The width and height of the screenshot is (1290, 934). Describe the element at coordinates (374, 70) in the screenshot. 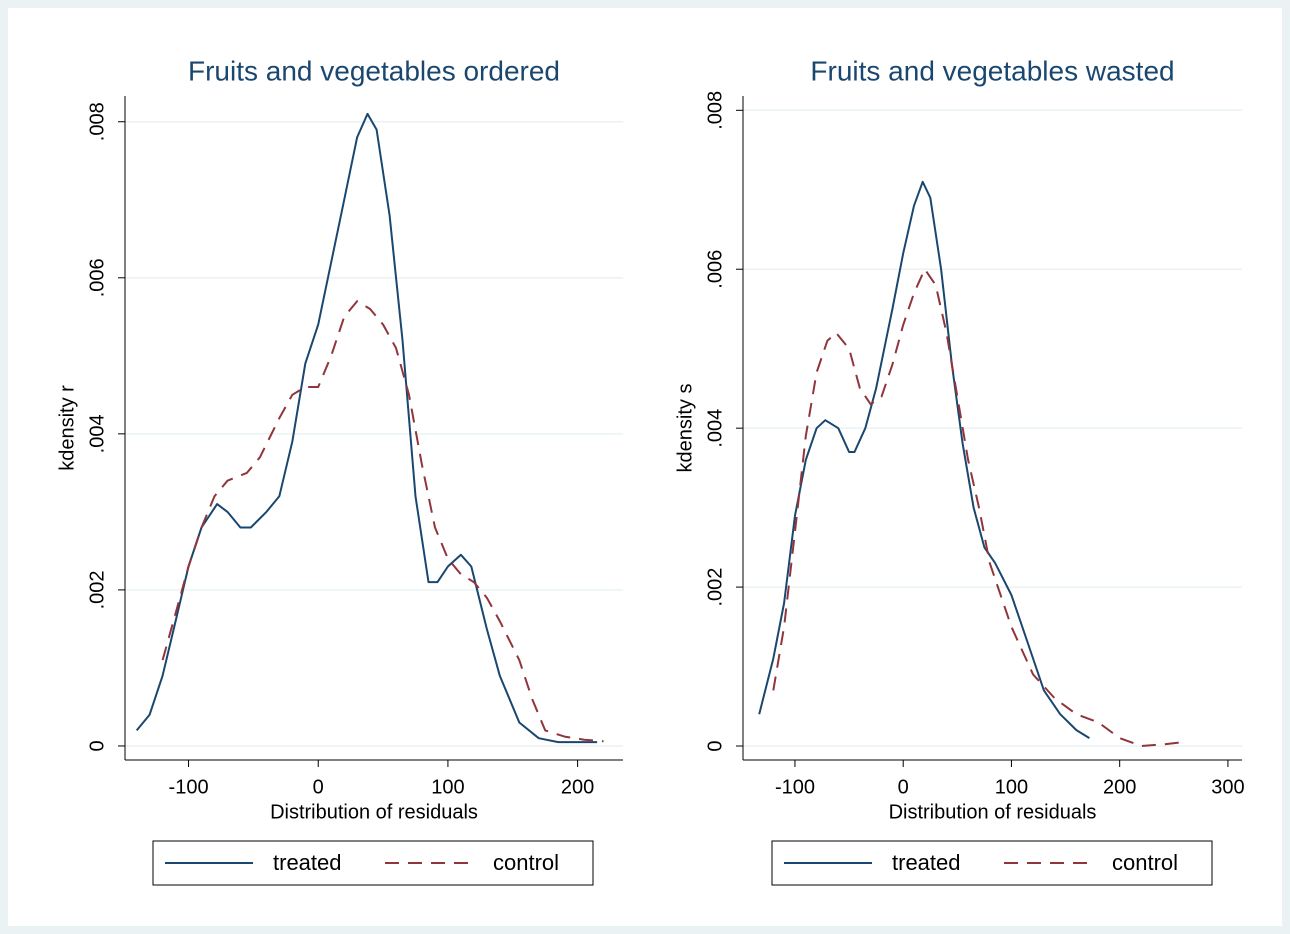

I see `chart-title: Fruits and vegetables ordered` at that location.